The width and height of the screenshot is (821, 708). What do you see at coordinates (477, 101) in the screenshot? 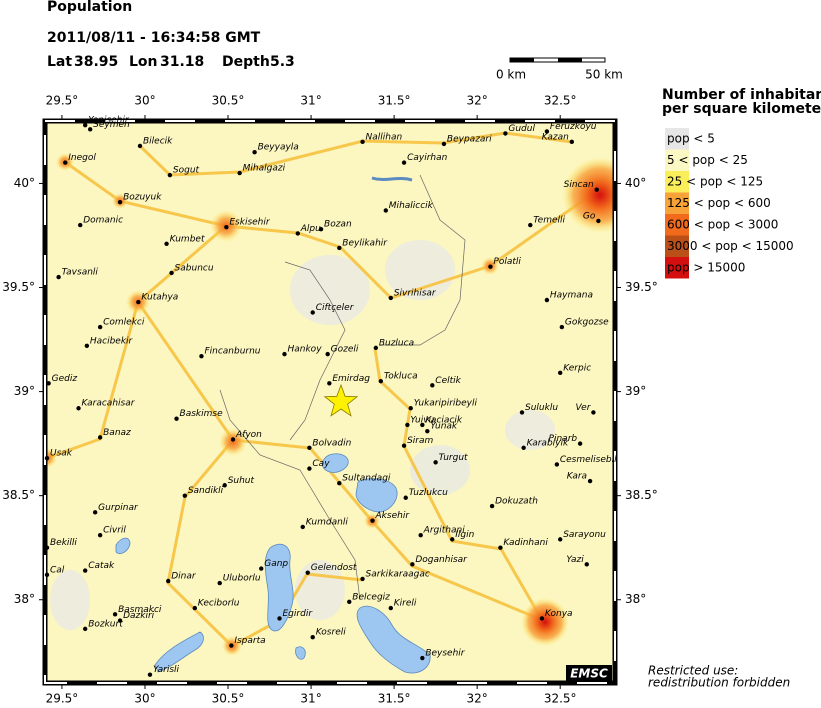
I see `lon-tick-label: 32°` at bounding box center [477, 101].